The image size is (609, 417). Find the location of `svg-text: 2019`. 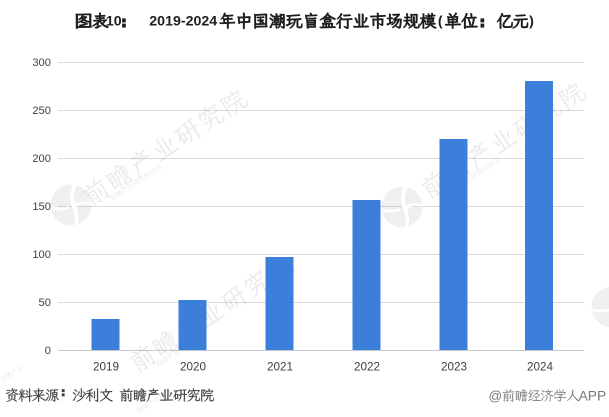

svg-text: 2019 is located at coordinates (106, 366).